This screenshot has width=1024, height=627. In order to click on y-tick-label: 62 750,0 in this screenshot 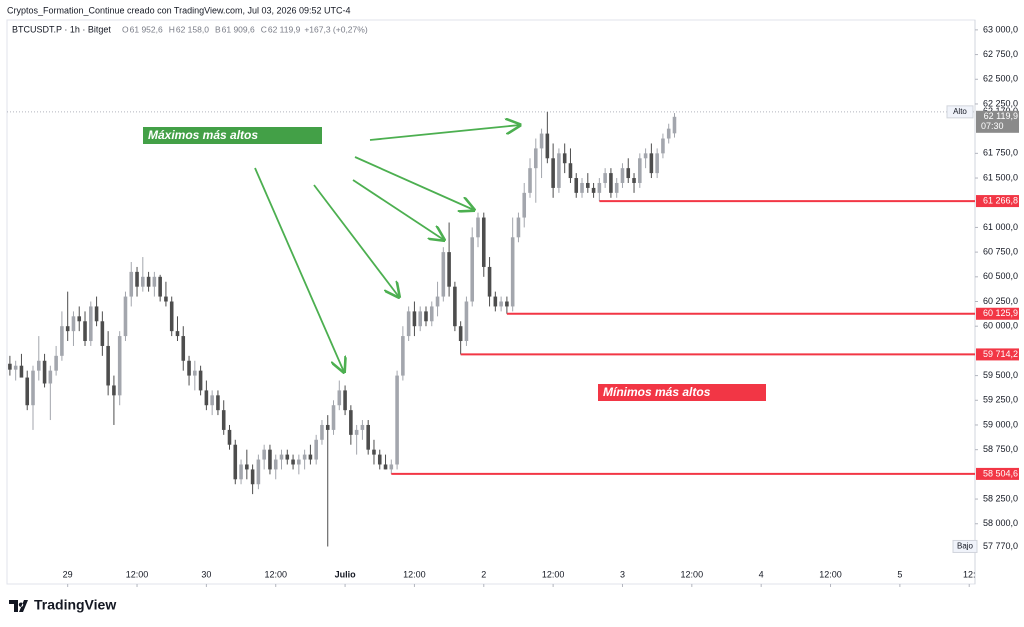, I will do `click(1000, 54)`.